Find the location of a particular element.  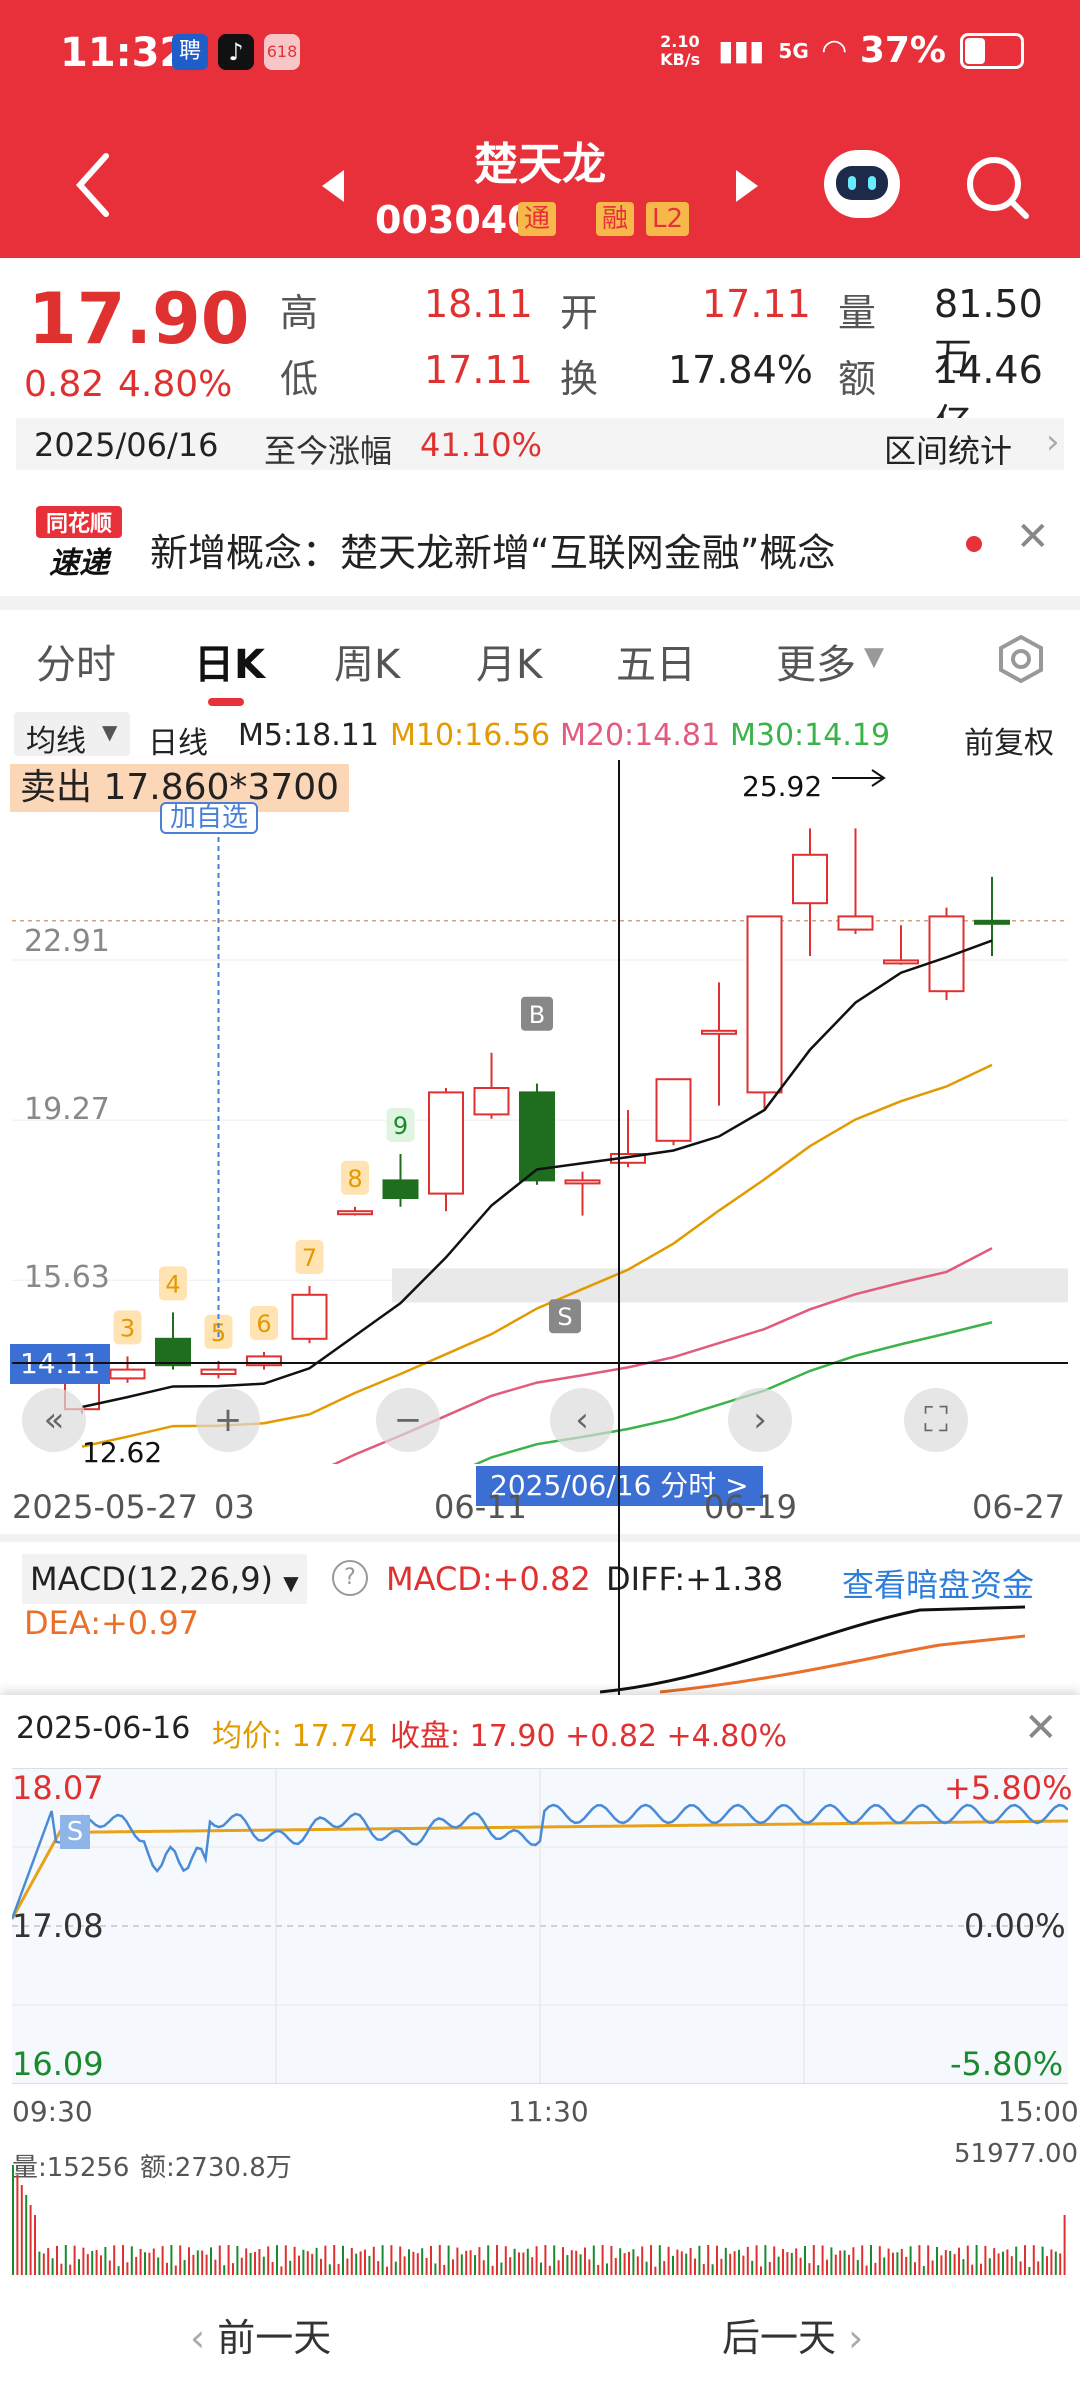

low-label: 低 is located at coordinates (299, 379).